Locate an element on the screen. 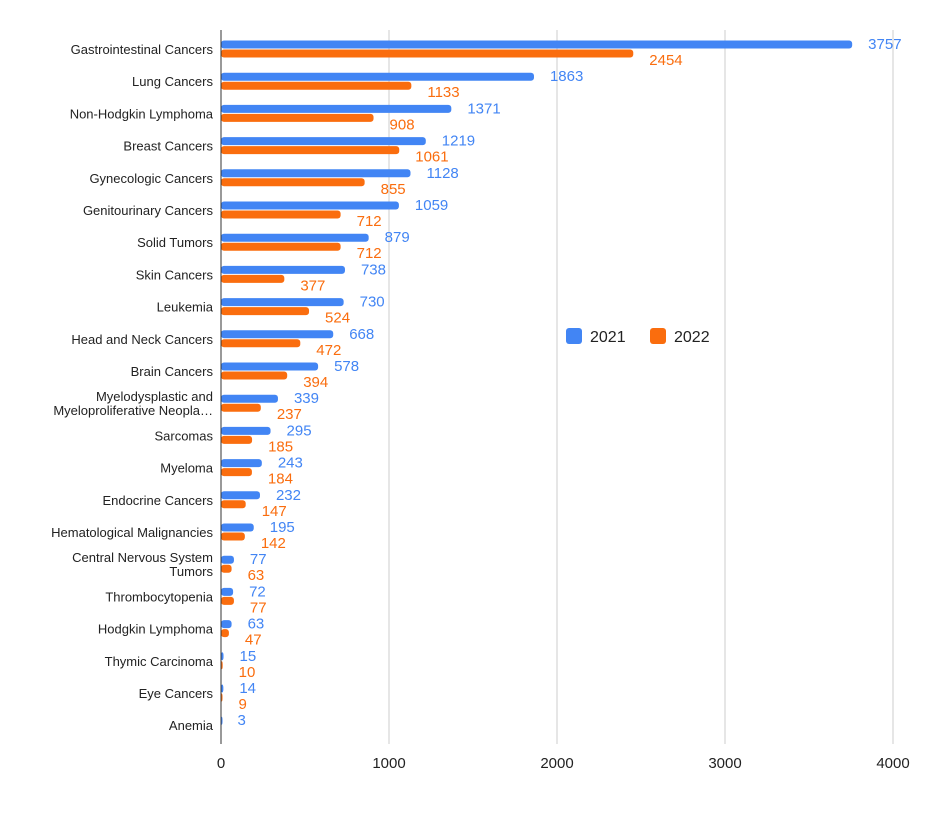 This screenshot has width=936, height=816. data-label: 10 is located at coordinates (247, 672).